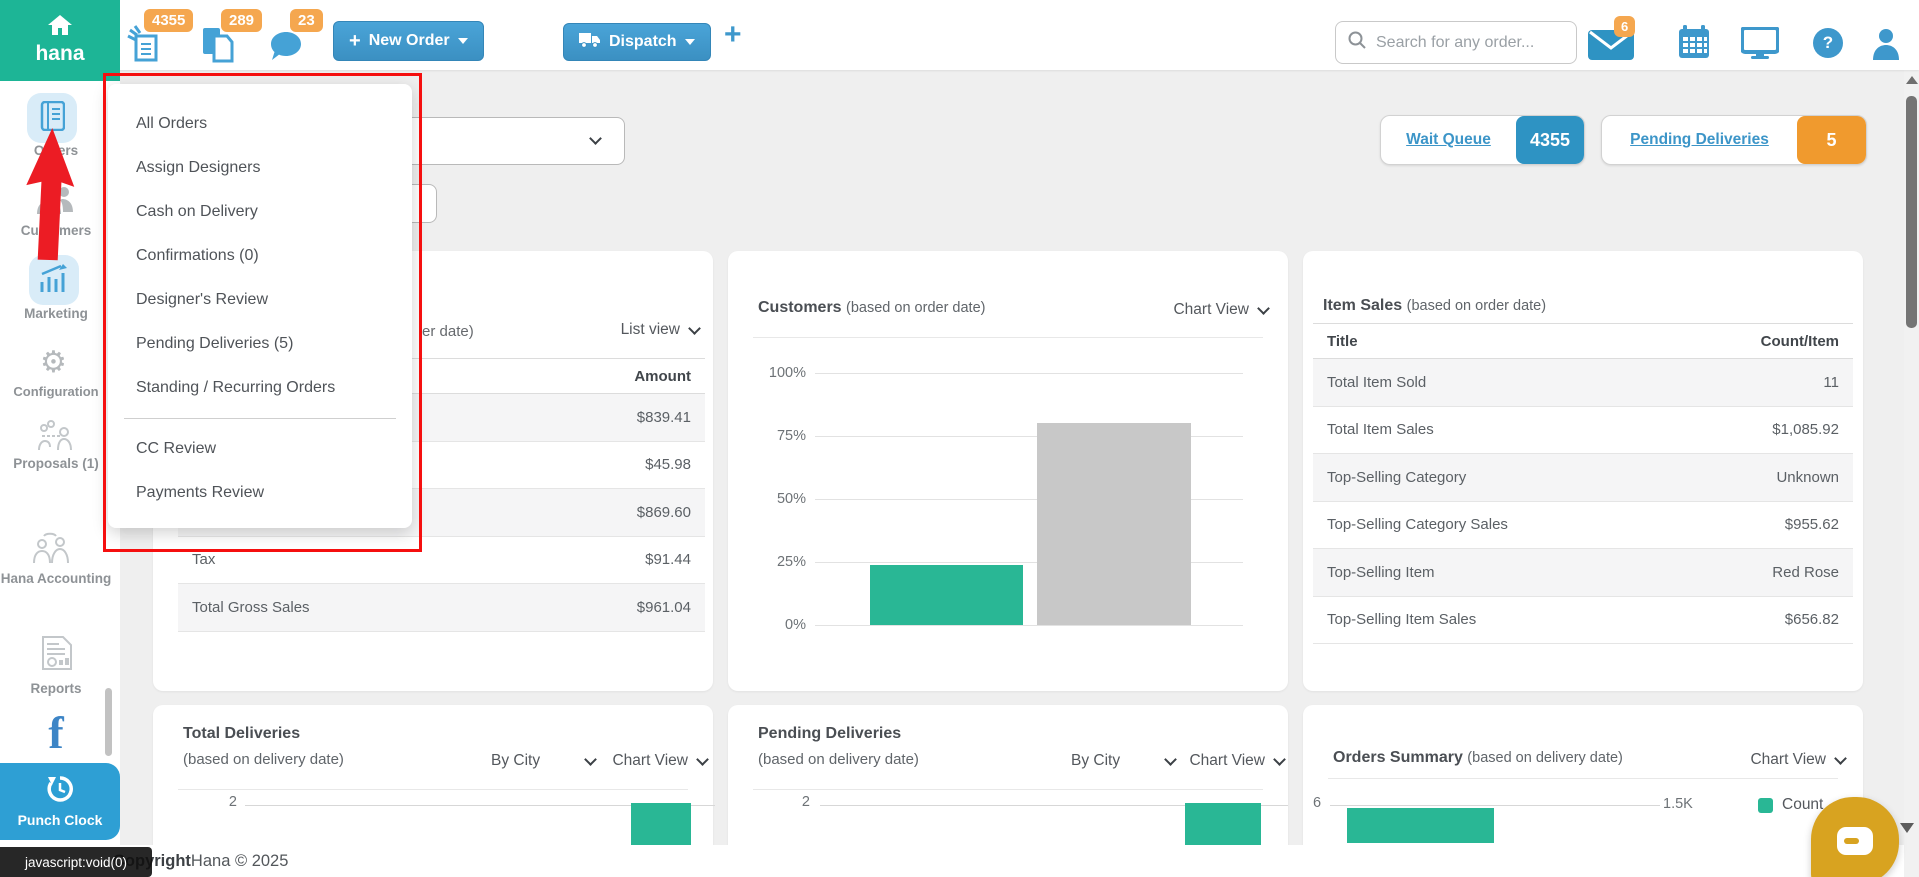 This screenshot has width=1919, height=877. I want to click on sidebar-item-reports: Reports, so click(56, 688).